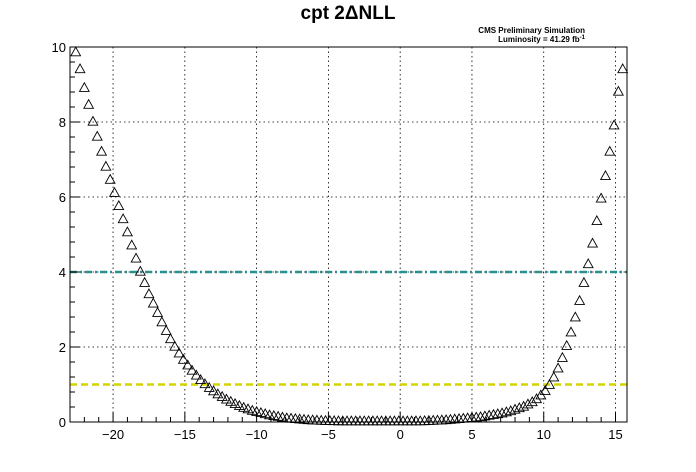  I want to click on x-tick-label: 10, so click(544, 434).